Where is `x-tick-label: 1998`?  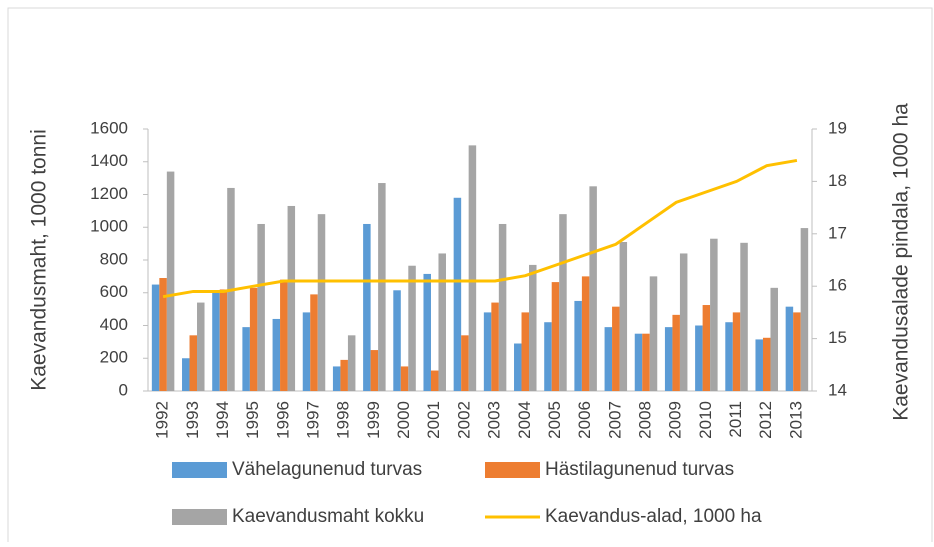 x-tick-label: 1998 is located at coordinates (343, 420).